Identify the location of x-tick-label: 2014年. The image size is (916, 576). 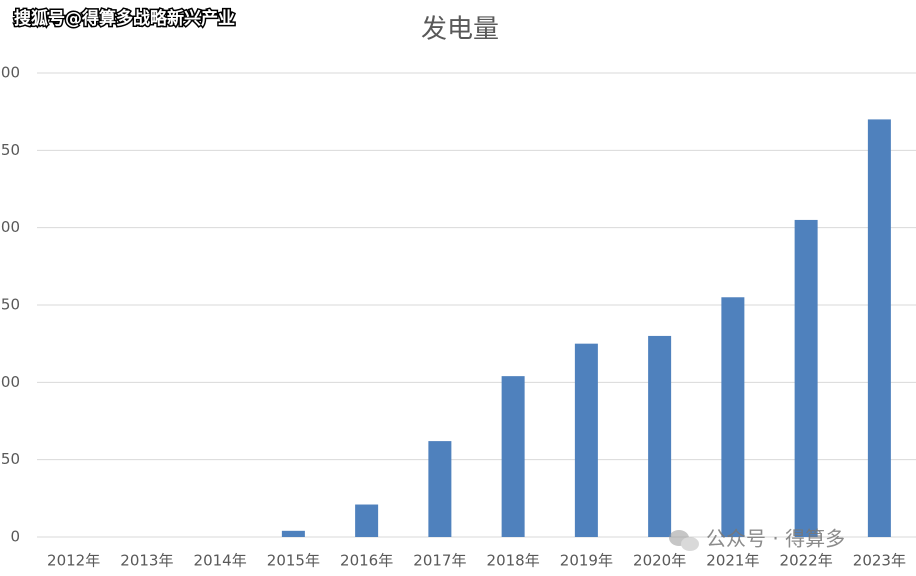
(220, 561).